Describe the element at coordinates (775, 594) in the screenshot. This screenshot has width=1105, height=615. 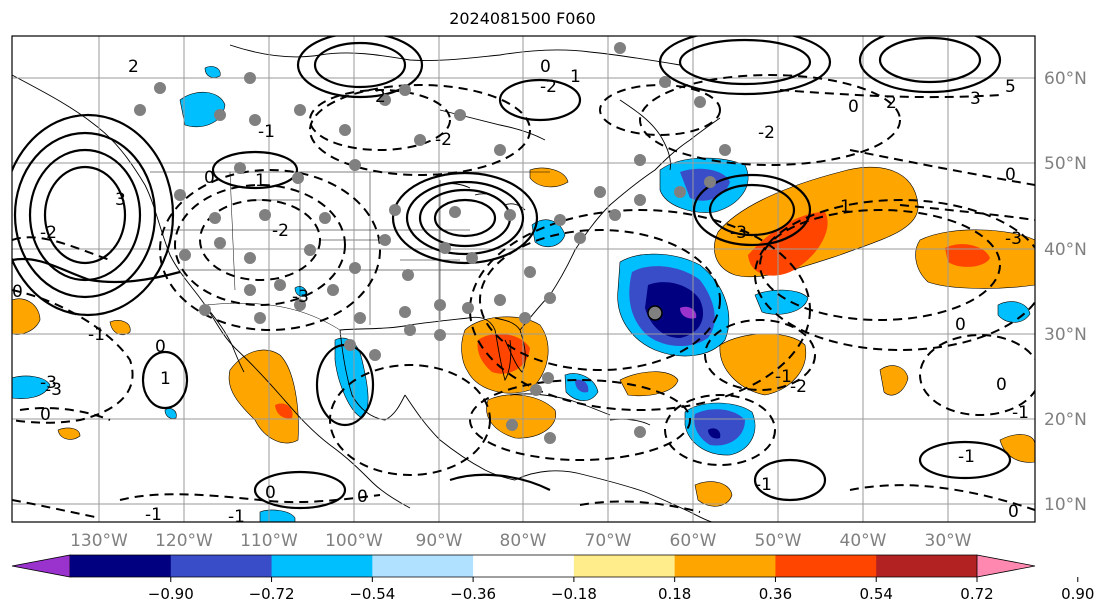
I see `colorbar-tick-label: 0.36` at that location.